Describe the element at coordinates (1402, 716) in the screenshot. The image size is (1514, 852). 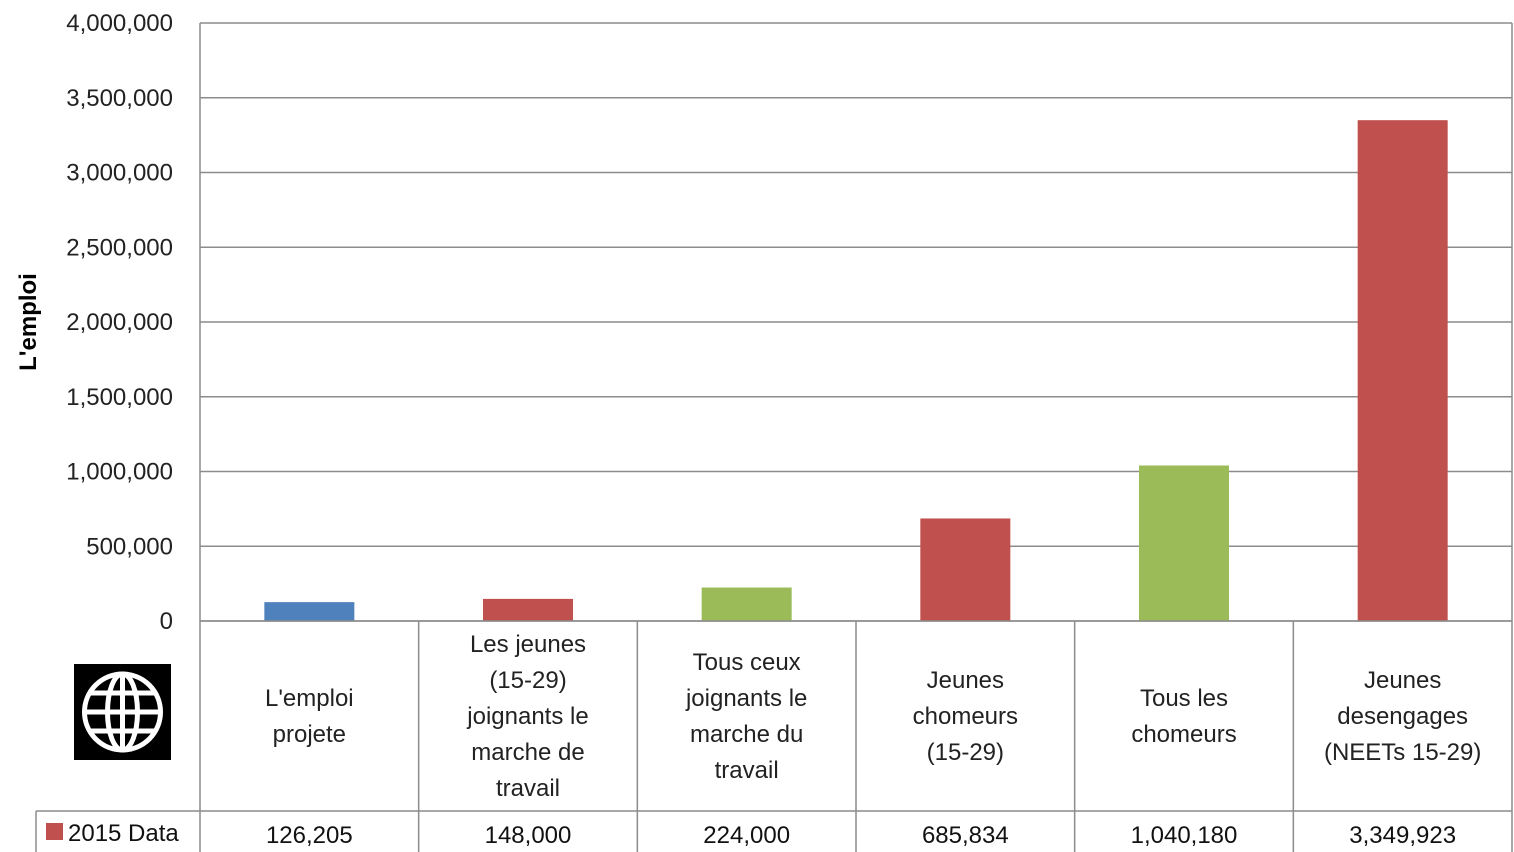
I see `category-label: Jeunes desengages (NEETs 15-29)` at that location.